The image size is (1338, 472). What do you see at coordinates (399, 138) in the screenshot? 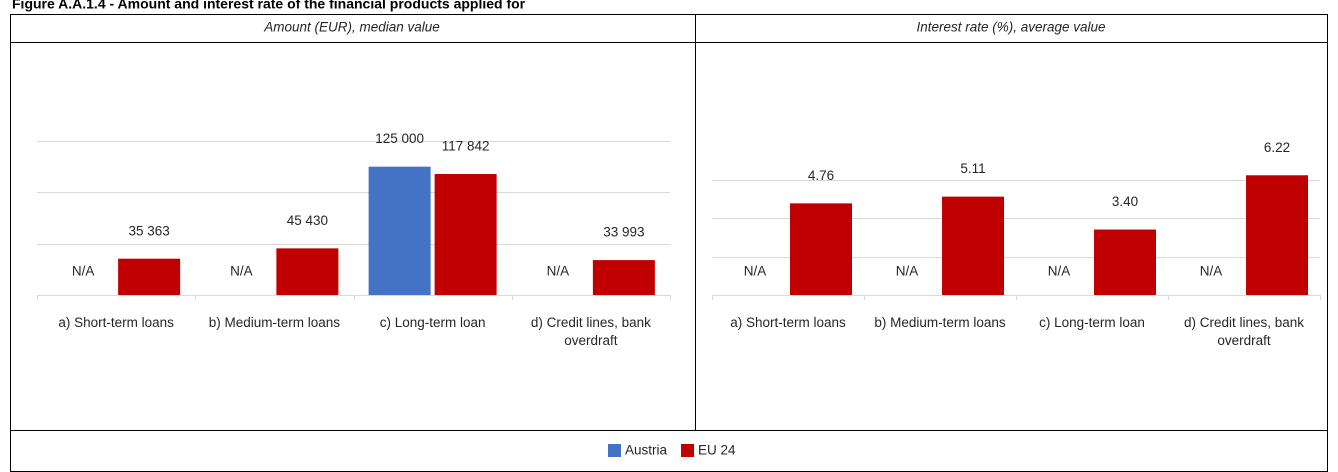
I see `data-label: 125 000` at bounding box center [399, 138].